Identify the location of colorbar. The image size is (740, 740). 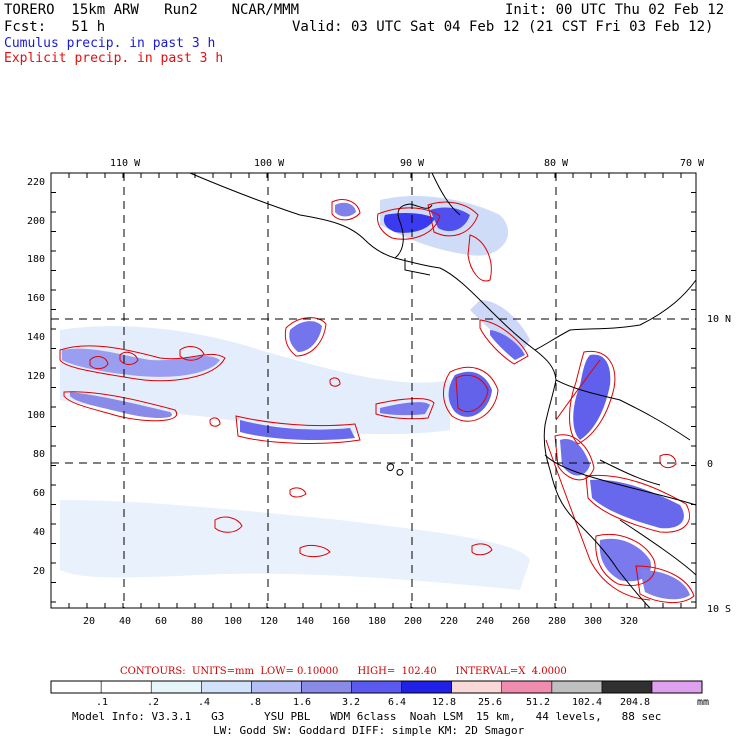
(376, 687).